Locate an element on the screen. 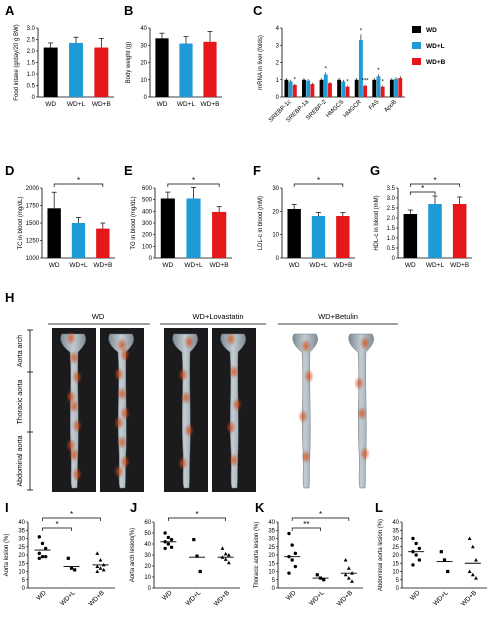 The width and height of the screenshot is (498, 633). x-tick-label-A-2: WD+B is located at coordinates (101, 104).